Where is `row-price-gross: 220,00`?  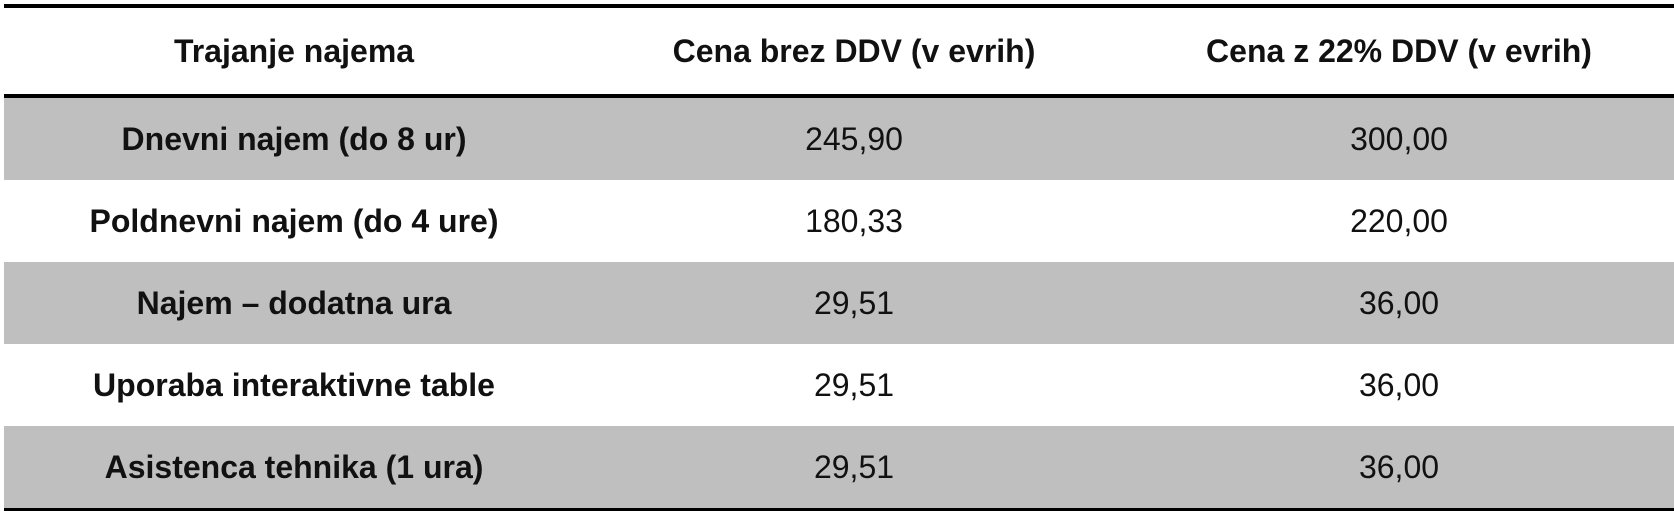 row-price-gross: 220,00 is located at coordinates (1399, 220).